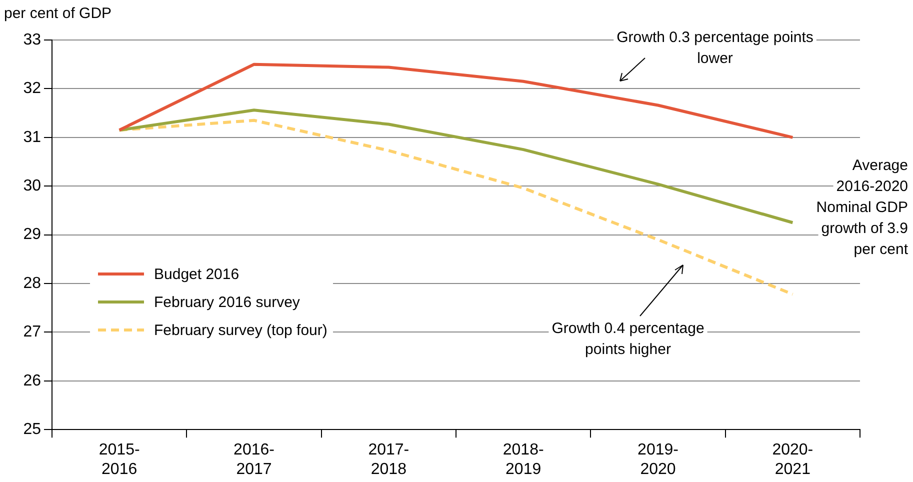  What do you see at coordinates (241, 330) in the screenshot?
I see `legend-label: February survey (top four)` at bounding box center [241, 330].